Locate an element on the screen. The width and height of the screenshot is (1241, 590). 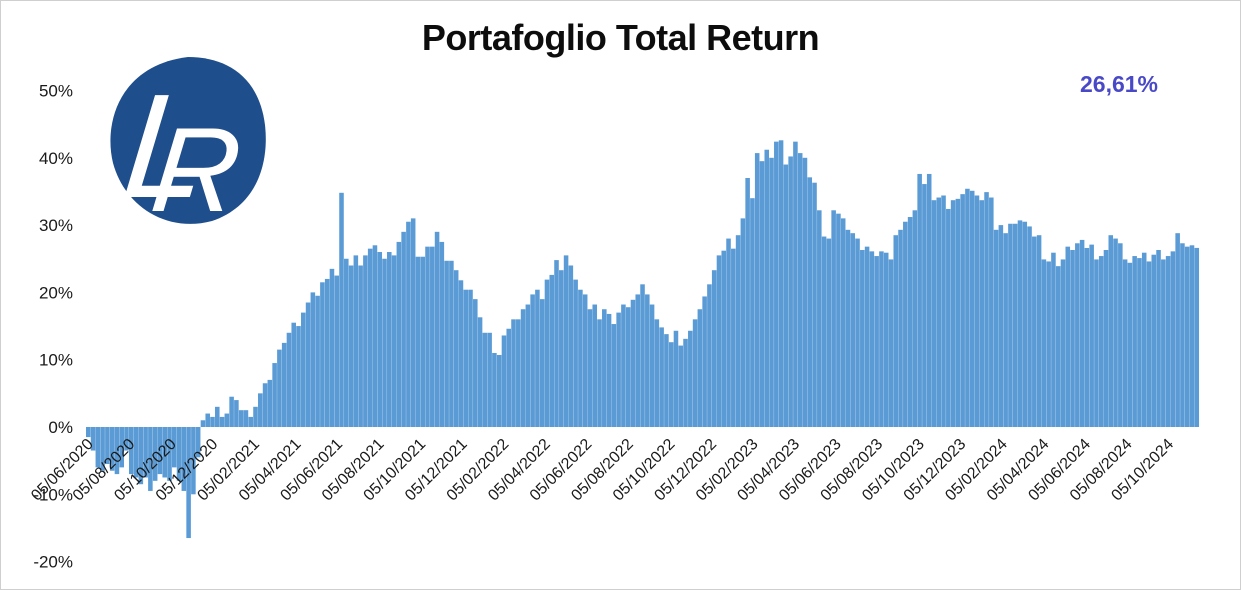
current-return-value: 26,61% is located at coordinates (1118, 84).